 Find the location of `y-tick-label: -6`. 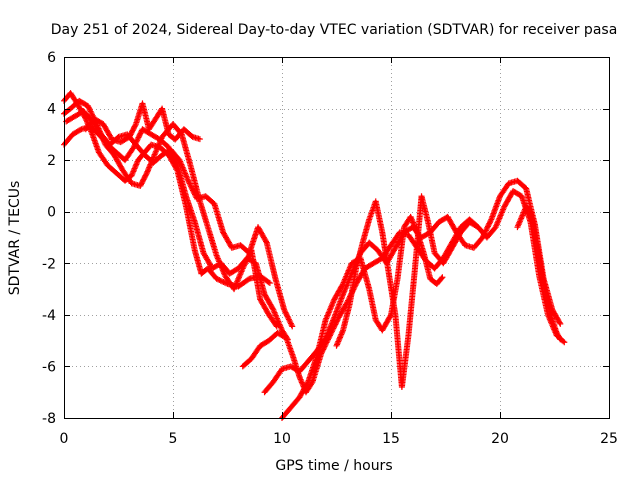

y-tick-label: -6 is located at coordinates (49, 367).